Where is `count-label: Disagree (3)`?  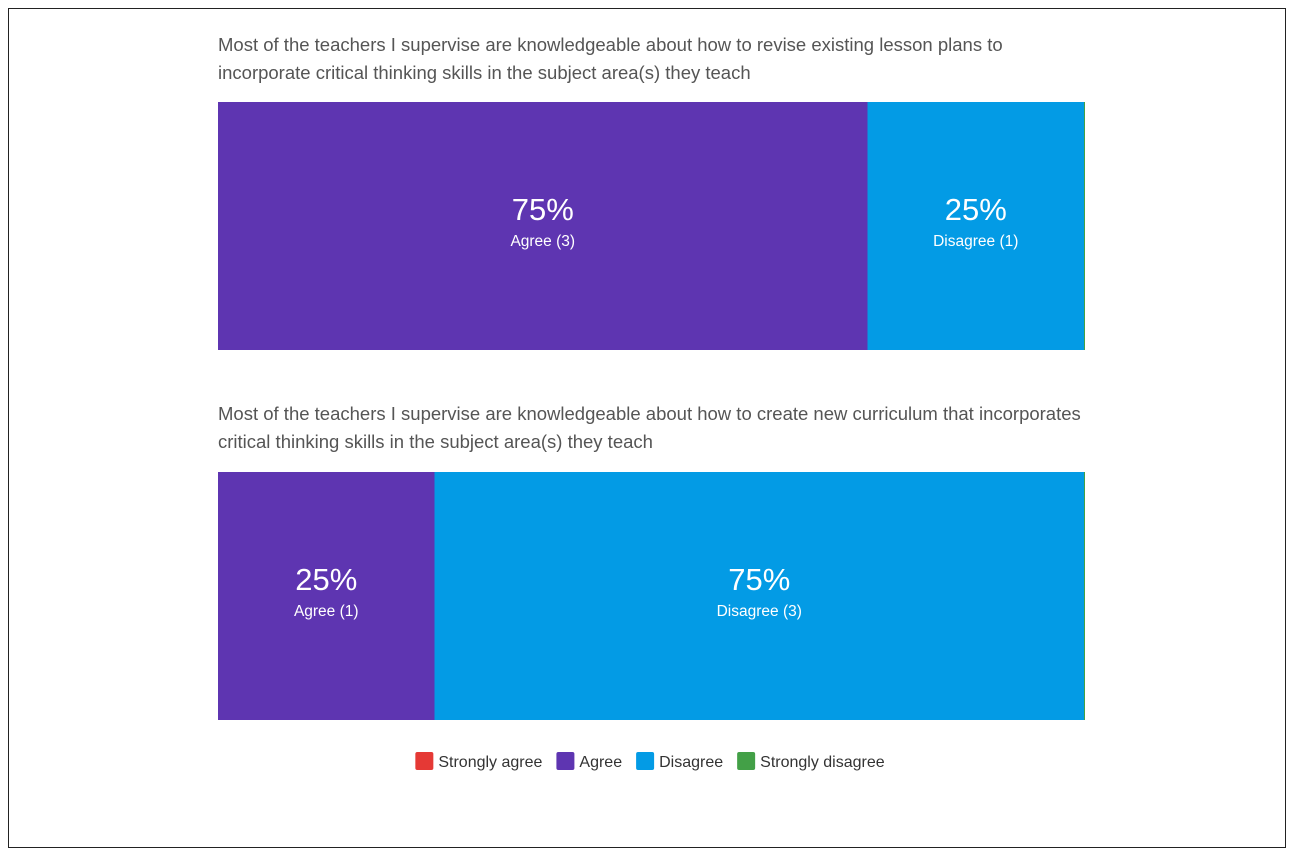 count-label: Disagree (3) is located at coordinates (759, 611).